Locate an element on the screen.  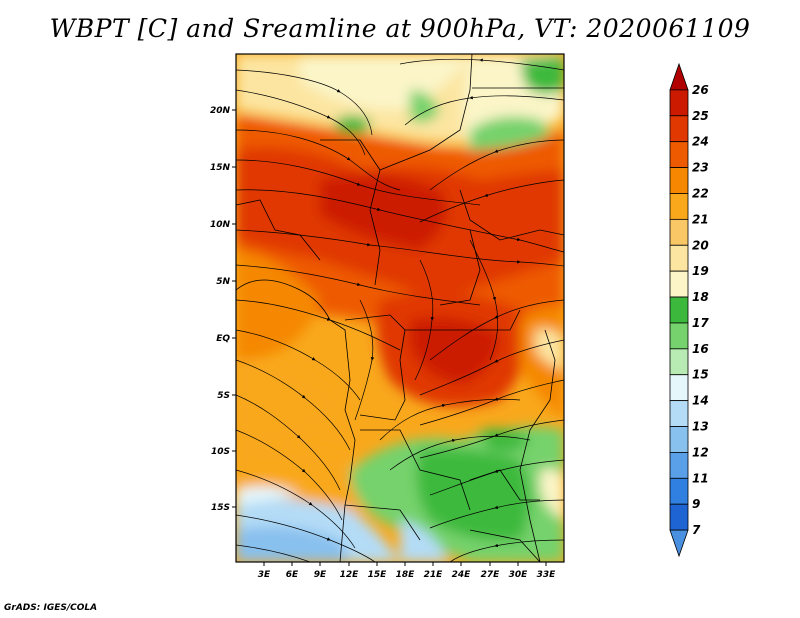
lon-label: 12E is located at coordinates (350, 575).